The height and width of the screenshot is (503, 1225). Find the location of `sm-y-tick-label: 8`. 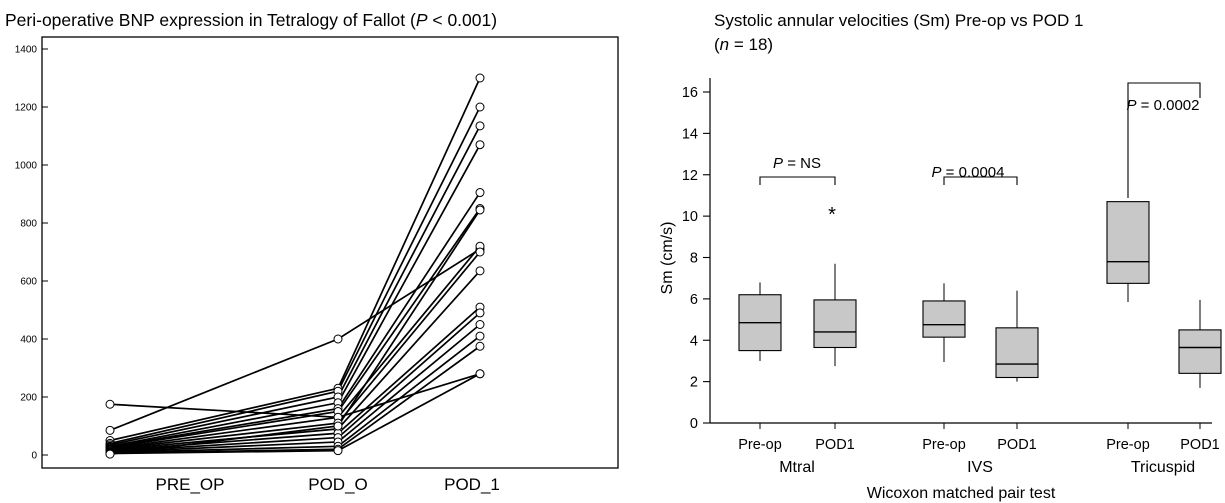

sm-y-tick-label: 8 is located at coordinates (694, 259).